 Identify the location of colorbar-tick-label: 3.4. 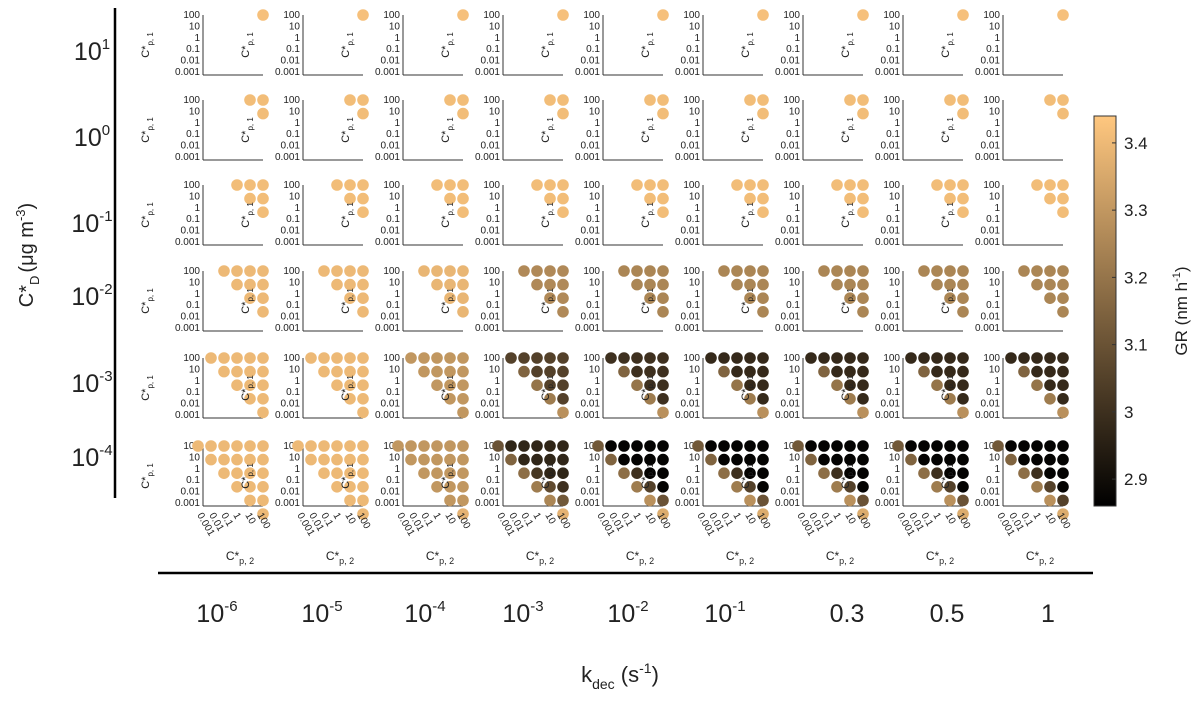
(1136, 143).